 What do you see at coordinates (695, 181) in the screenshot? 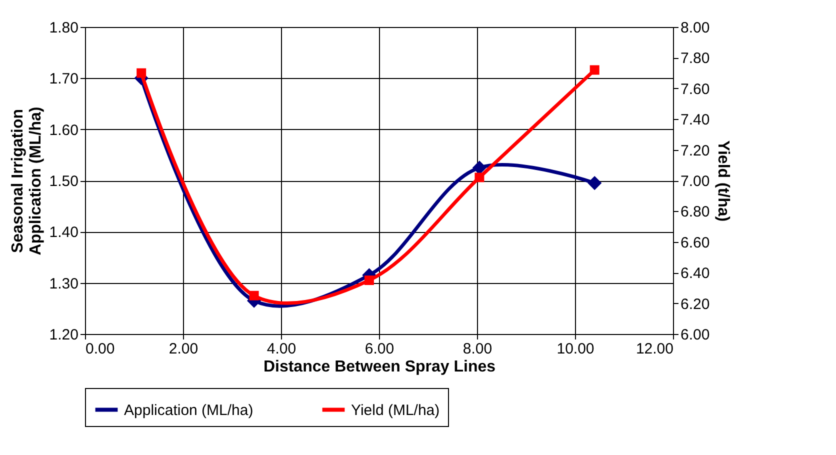
I see `y2-tick-label: 7.00` at bounding box center [695, 181].